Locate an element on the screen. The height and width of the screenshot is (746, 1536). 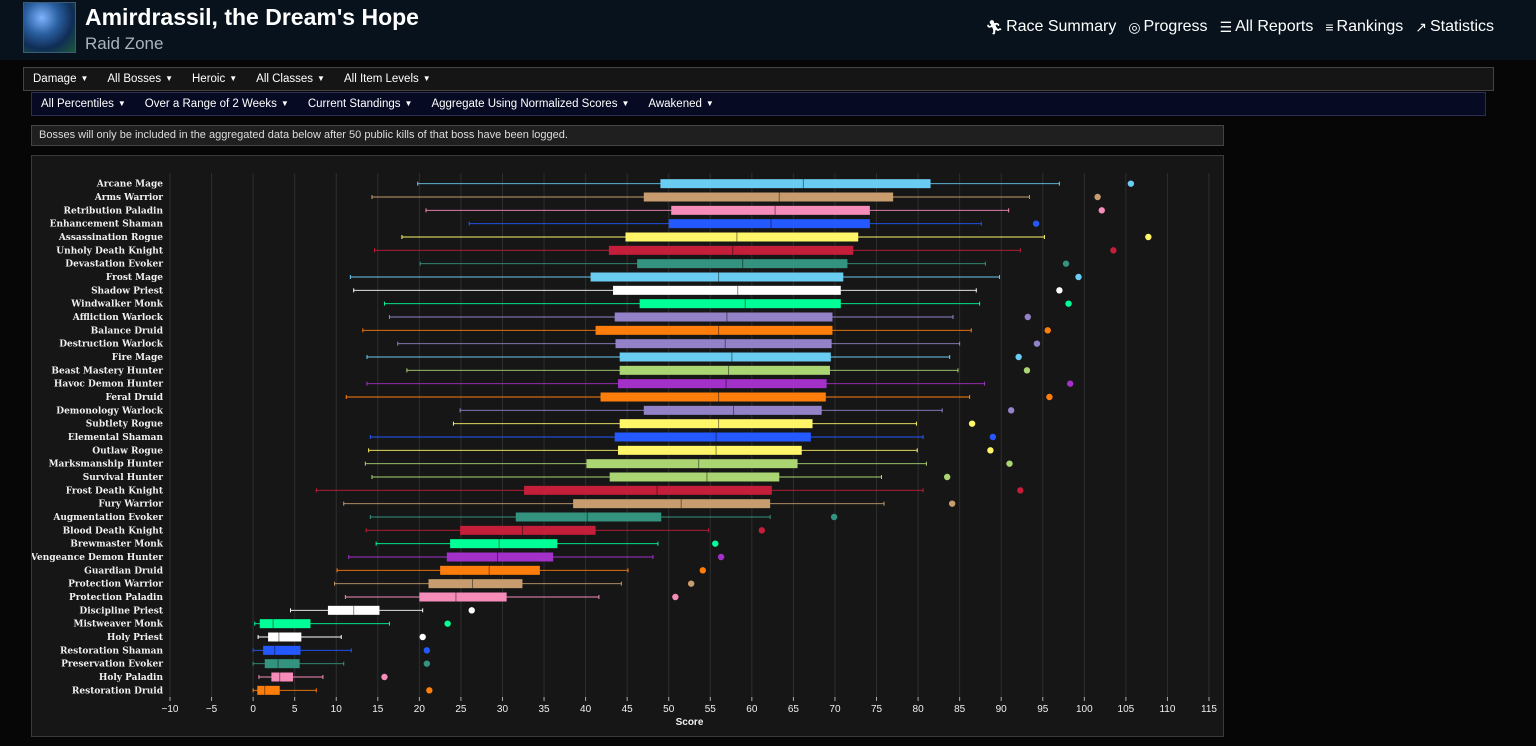
x-tick-label: 10 is located at coordinates (337, 709).